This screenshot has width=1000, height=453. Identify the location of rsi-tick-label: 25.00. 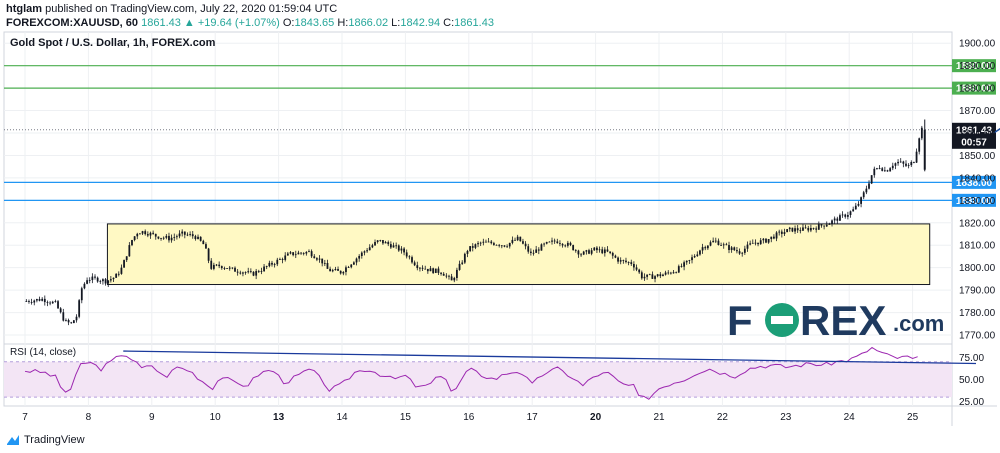
(971, 402).